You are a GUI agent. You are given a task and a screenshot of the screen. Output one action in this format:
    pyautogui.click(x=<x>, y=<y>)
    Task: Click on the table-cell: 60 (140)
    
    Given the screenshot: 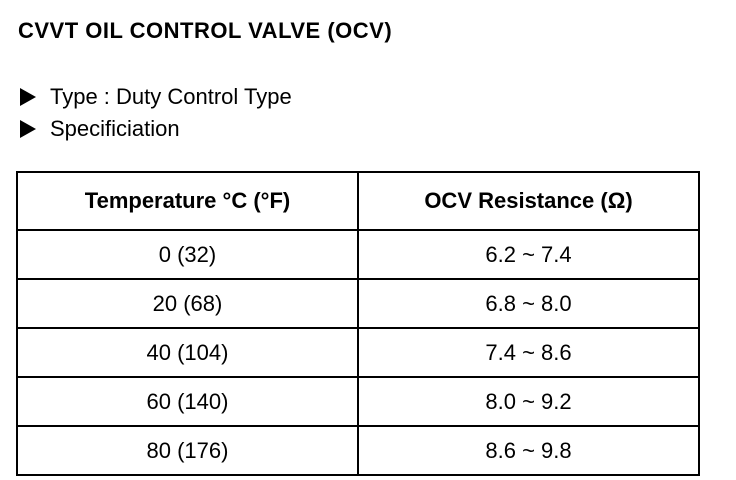 What is the action you would take?
    pyautogui.click(x=187, y=401)
    